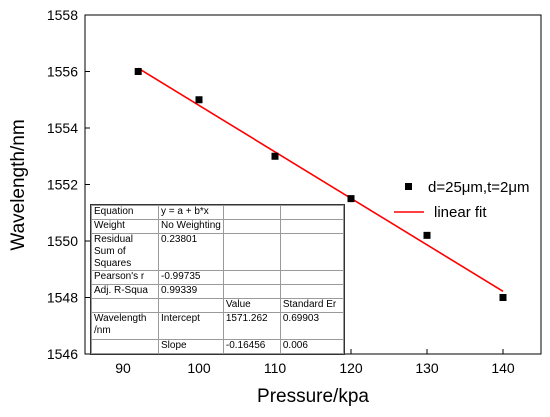 This screenshot has width=550, height=417. I want to click on fit-table-cell: Equation, so click(125, 212).